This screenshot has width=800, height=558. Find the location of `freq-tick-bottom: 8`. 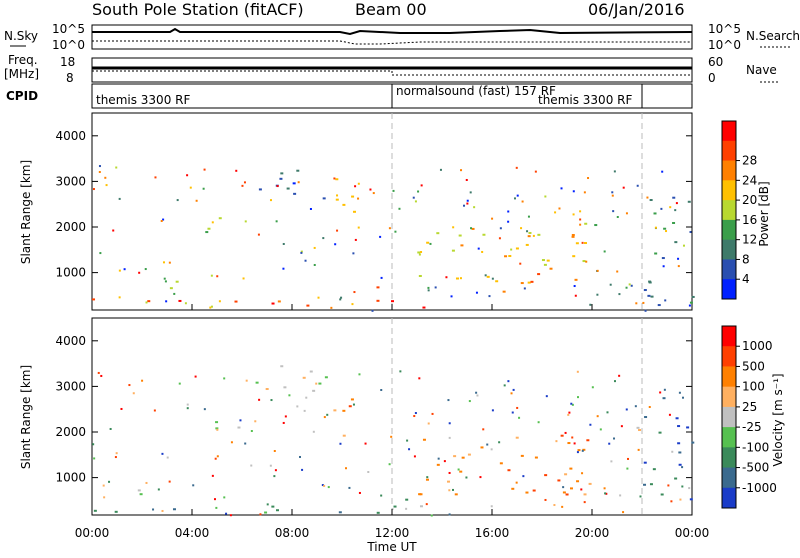

freq-tick-bottom: 8 is located at coordinates (70, 78).